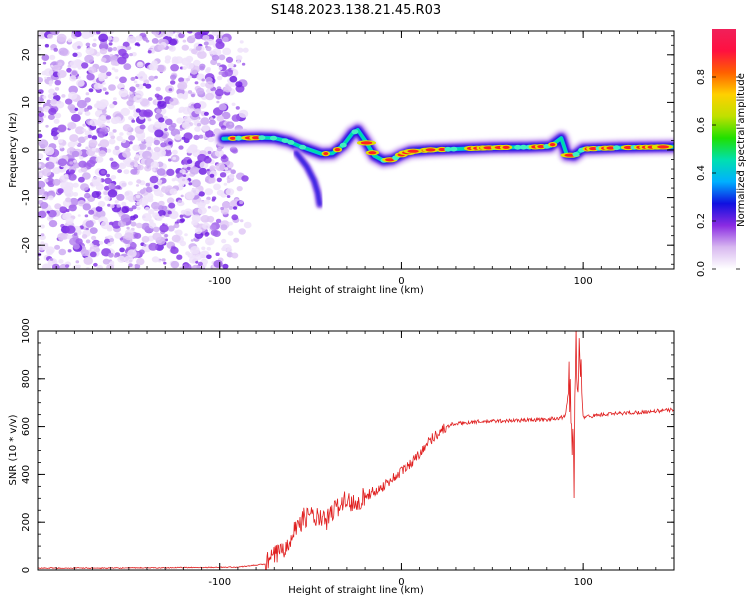 This screenshot has width=750, height=600. What do you see at coordinates (701, 269) in the screenshot?
I see `colorbar-tick-label: 0.0` at bounding box center [701, 269].